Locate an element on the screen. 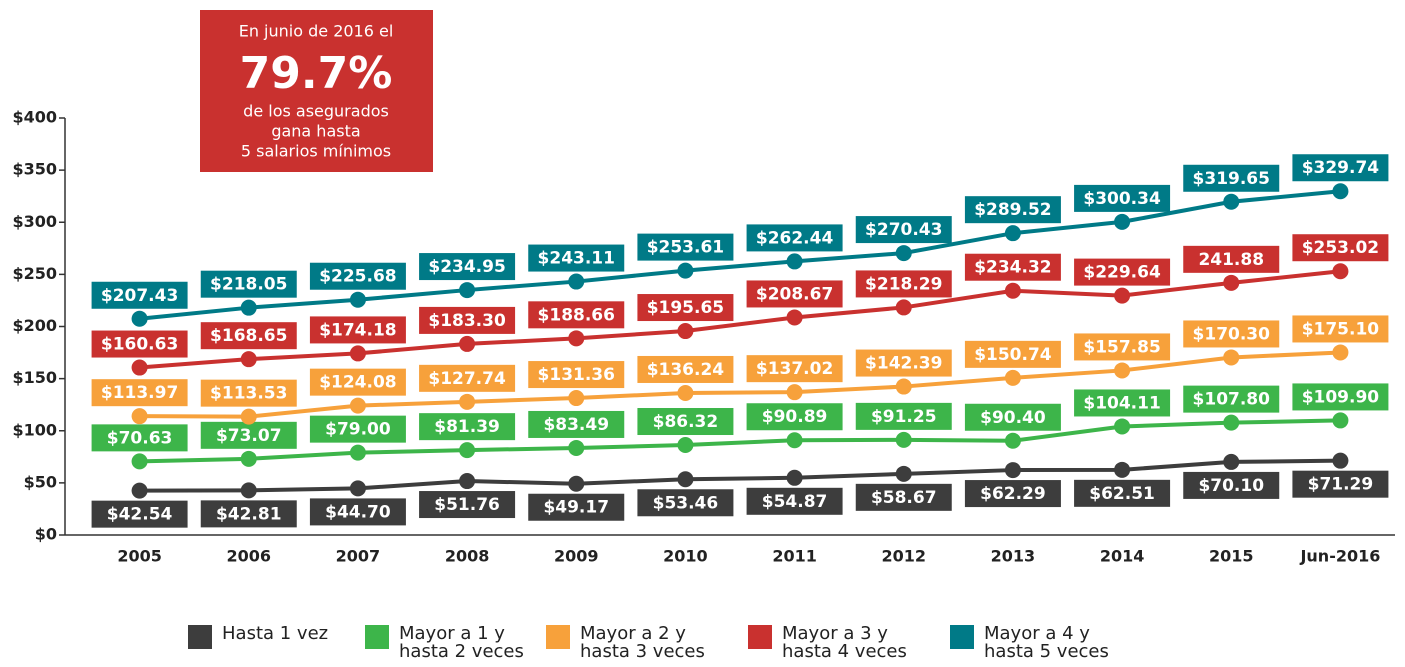 This screenshot has height=667, width=1405. annotation-text: 5 salarios mínimos is located at coordinates (316, 151).